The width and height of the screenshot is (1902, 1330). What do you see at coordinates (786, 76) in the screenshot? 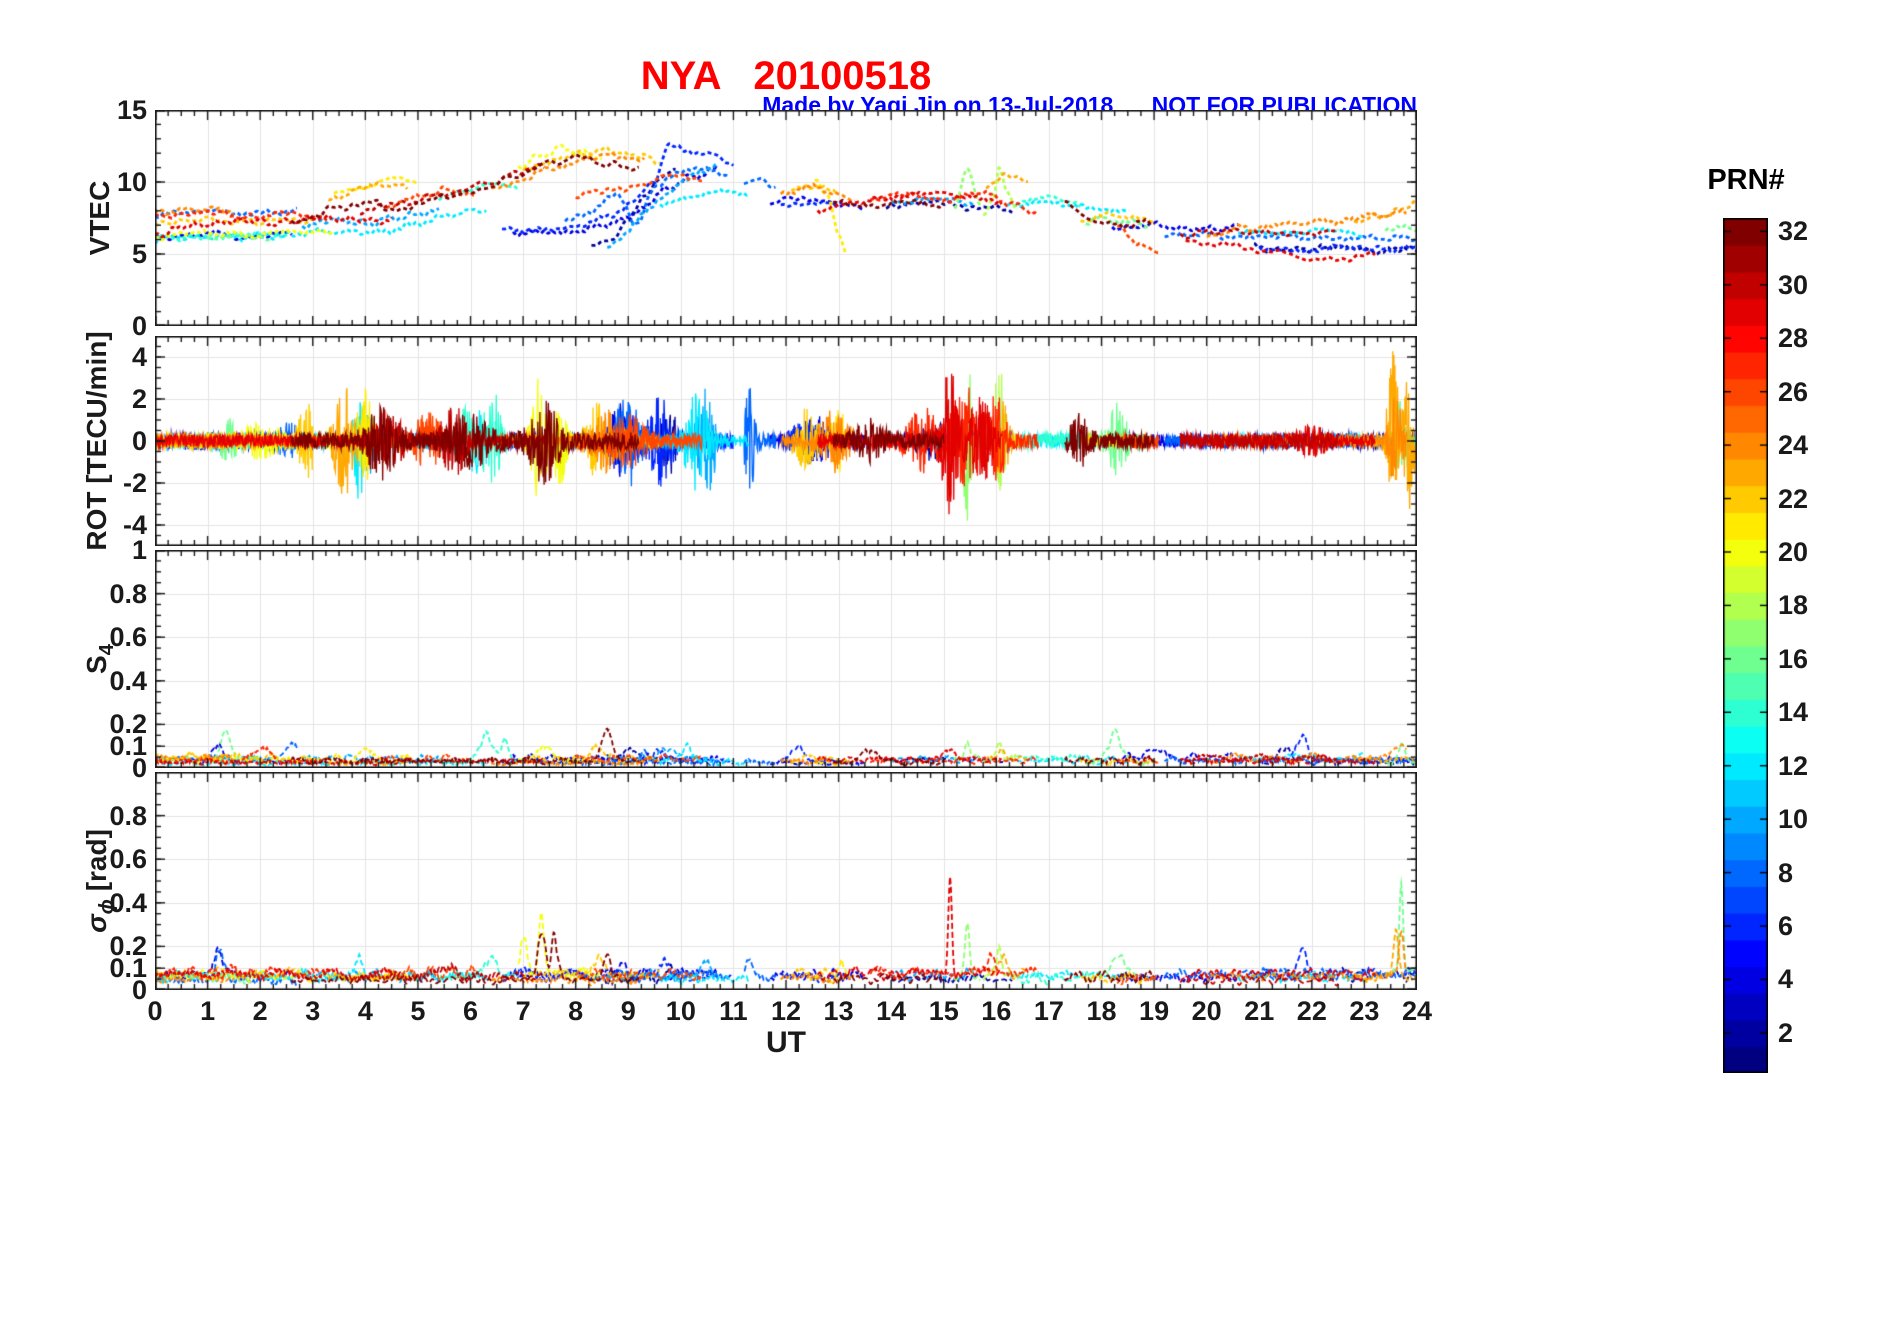
I see `chart-title: NYA 20100518` at bounding box center [786, 76].